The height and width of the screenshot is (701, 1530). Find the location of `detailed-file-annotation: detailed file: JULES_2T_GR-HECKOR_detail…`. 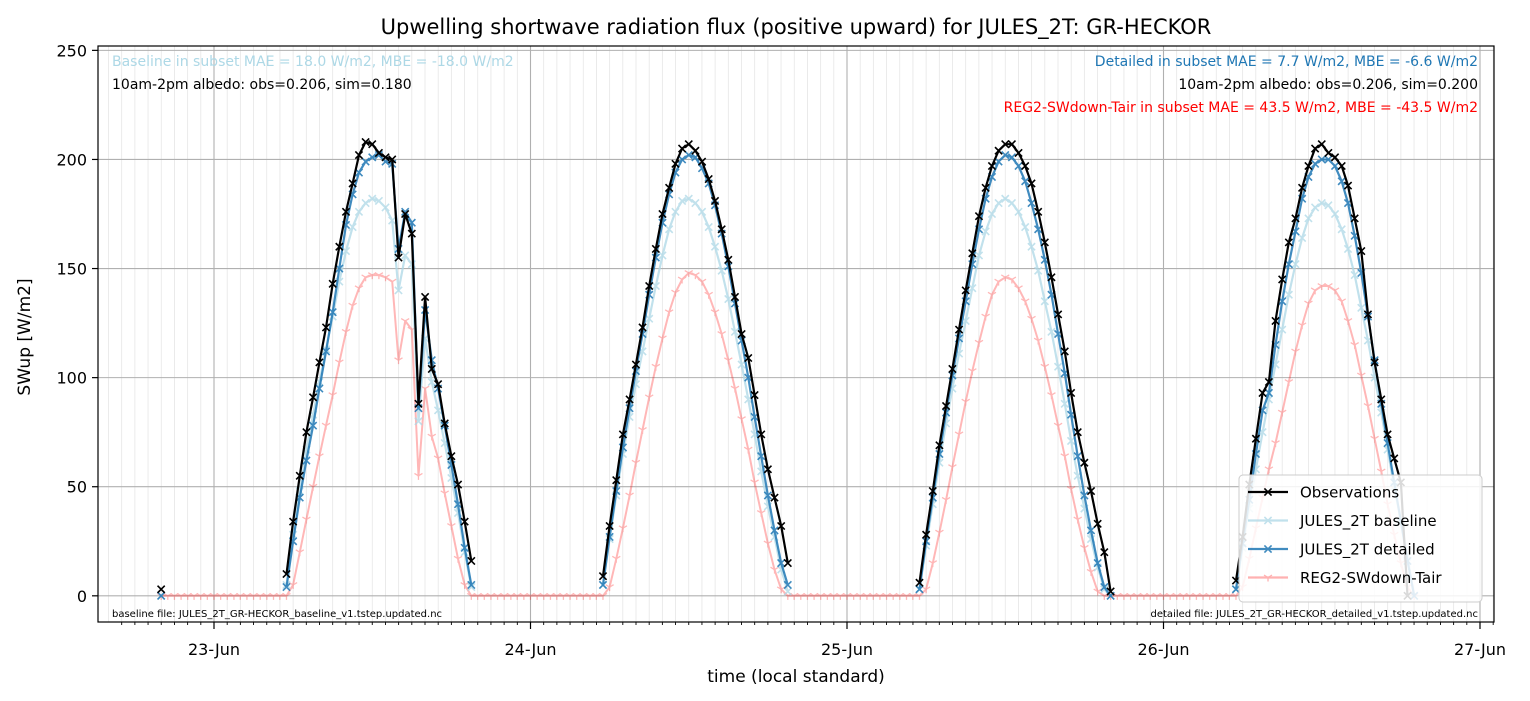

detailed-file-annotation: detailed file: JULES_2T_GR-HECKOR_detail… is located at coordinates (1314, 614).